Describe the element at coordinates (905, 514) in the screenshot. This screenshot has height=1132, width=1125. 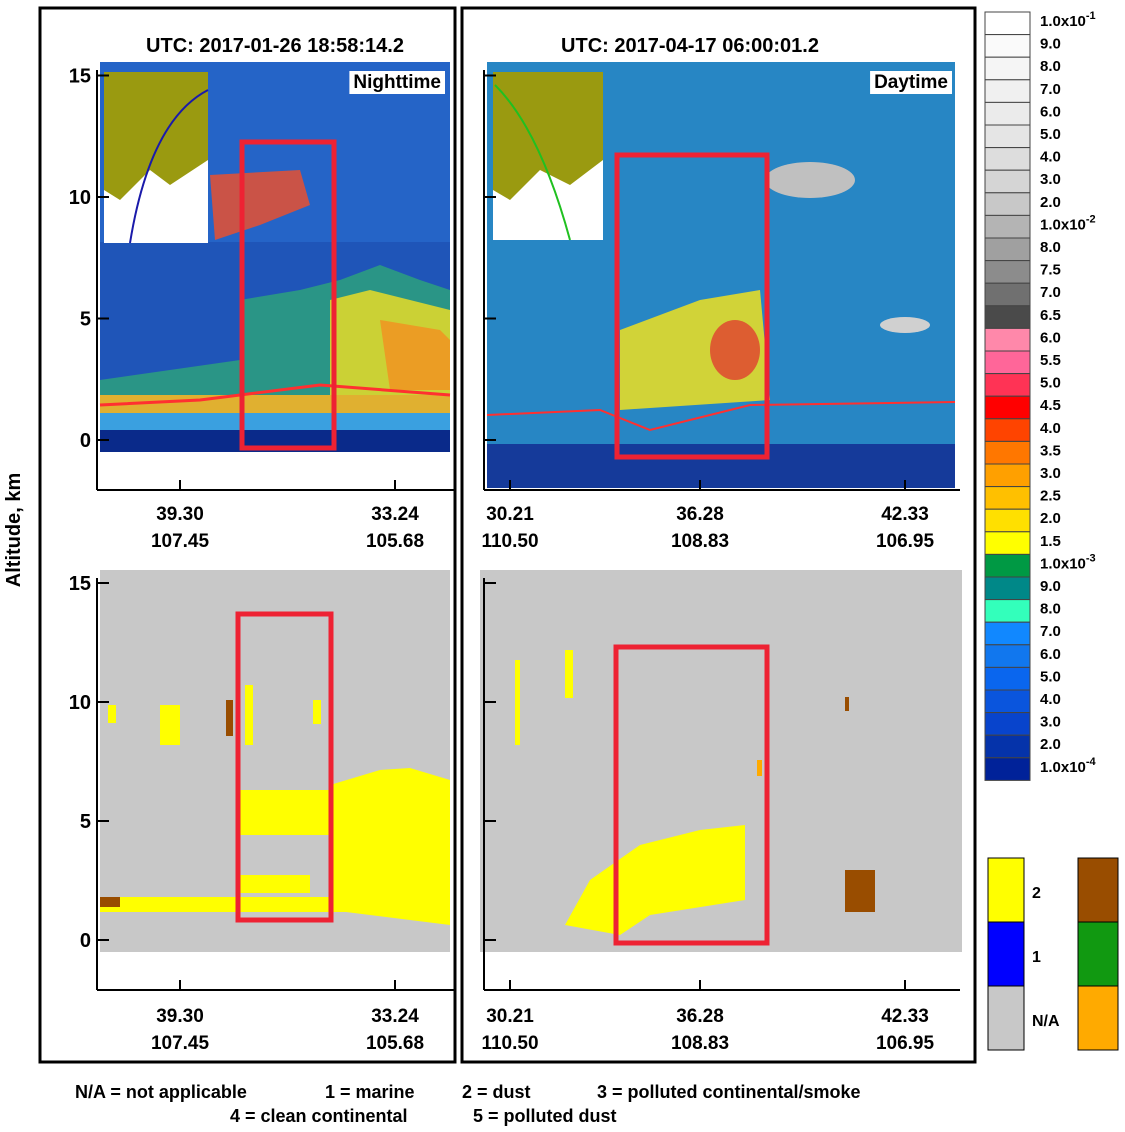
I see `x-tick-lat: 42.33` at that location.